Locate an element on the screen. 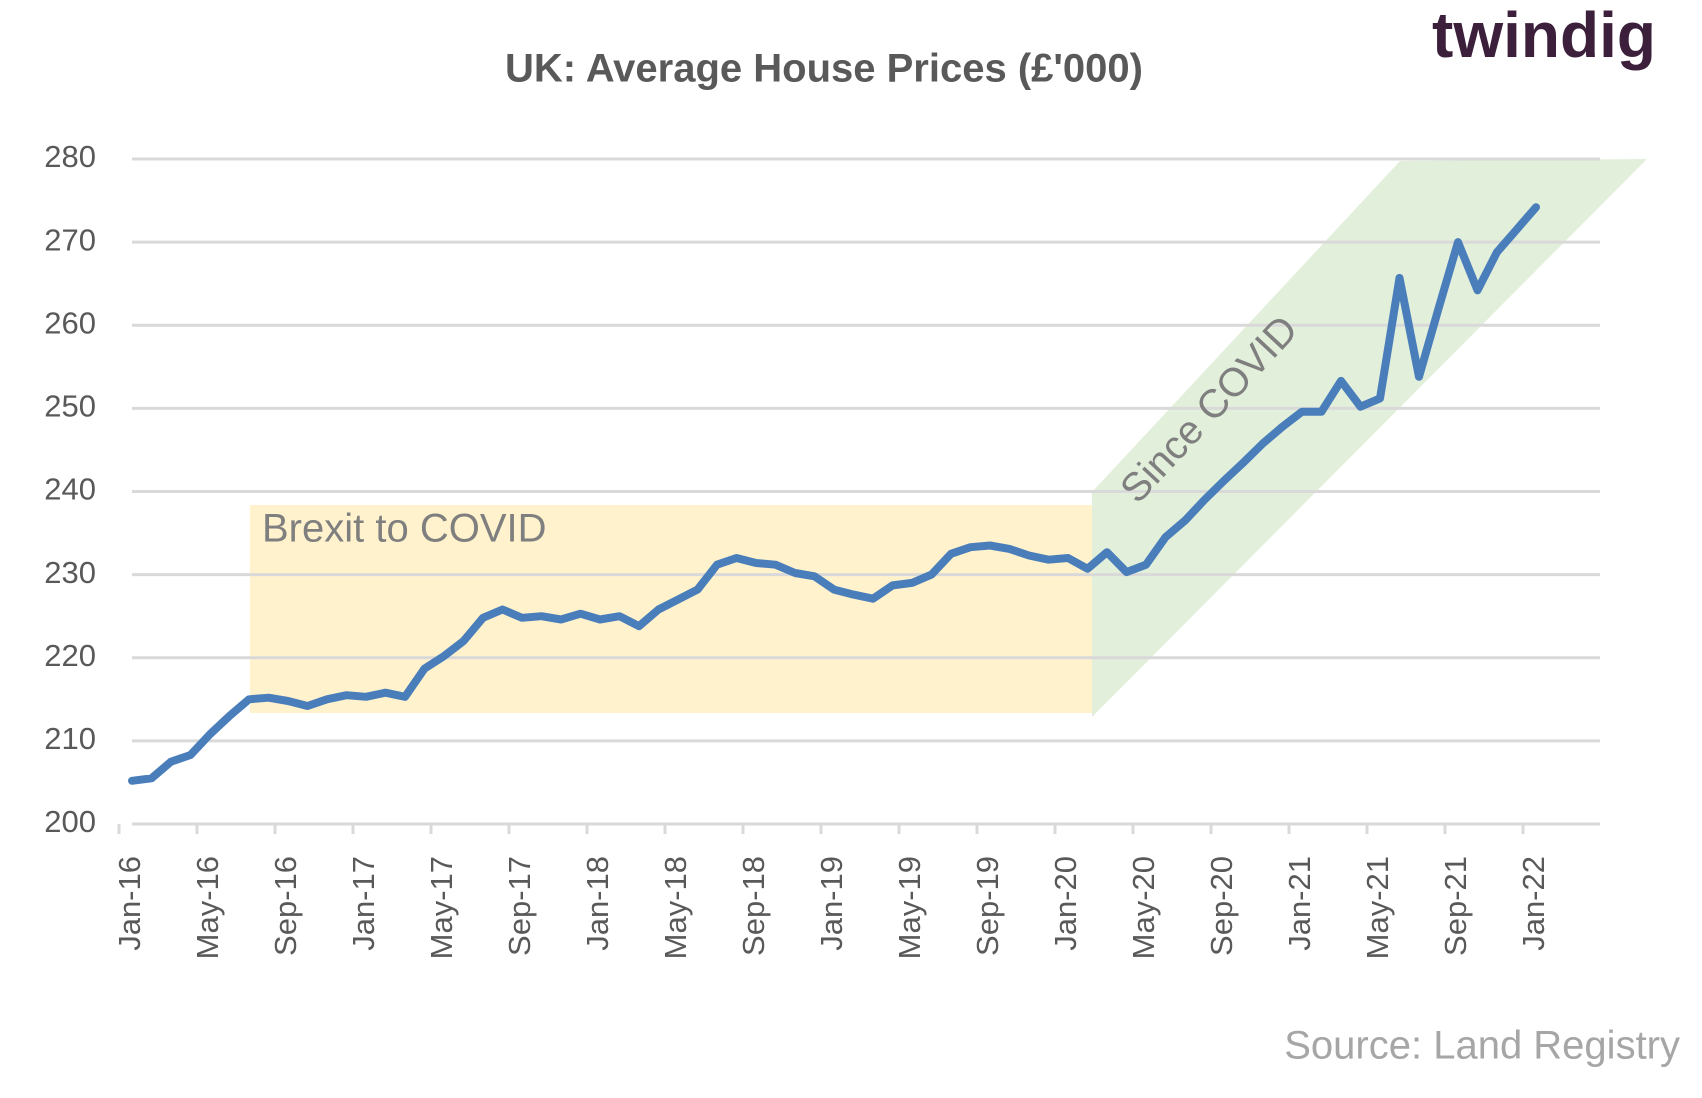 This screenshot has width=1702, height=1098. x-tick-label: Jan-17 is located at coordinates (363, 903).